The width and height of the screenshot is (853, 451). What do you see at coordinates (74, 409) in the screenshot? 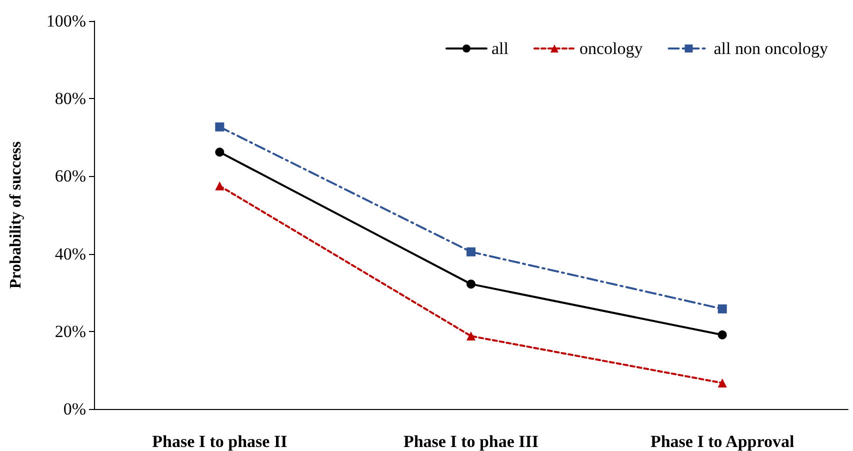
I see `y-tick-label: 0%` at bounding box center [74, 409].